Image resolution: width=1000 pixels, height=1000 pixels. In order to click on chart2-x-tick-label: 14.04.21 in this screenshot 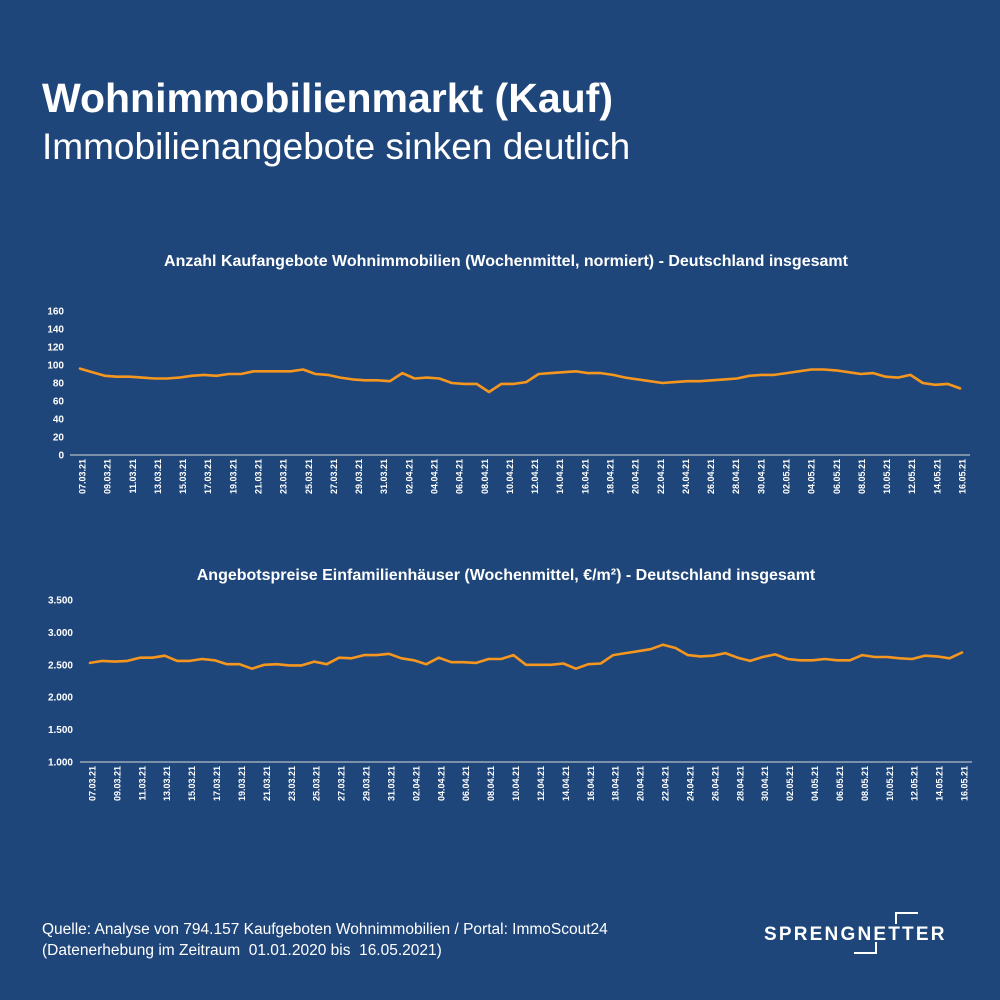, I will do `click(566, 783)`.